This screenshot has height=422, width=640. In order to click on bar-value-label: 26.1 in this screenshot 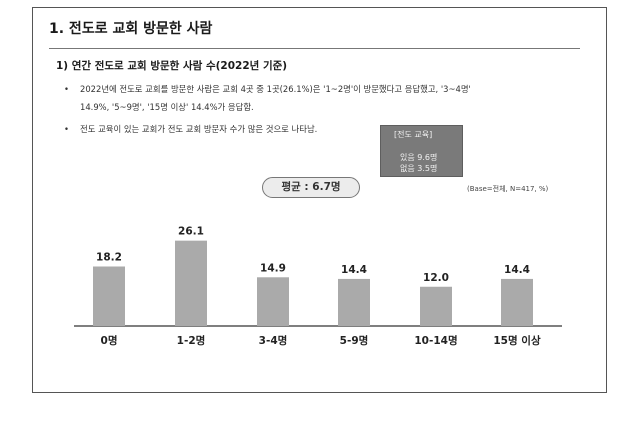, I will do `click(191, 232)`.